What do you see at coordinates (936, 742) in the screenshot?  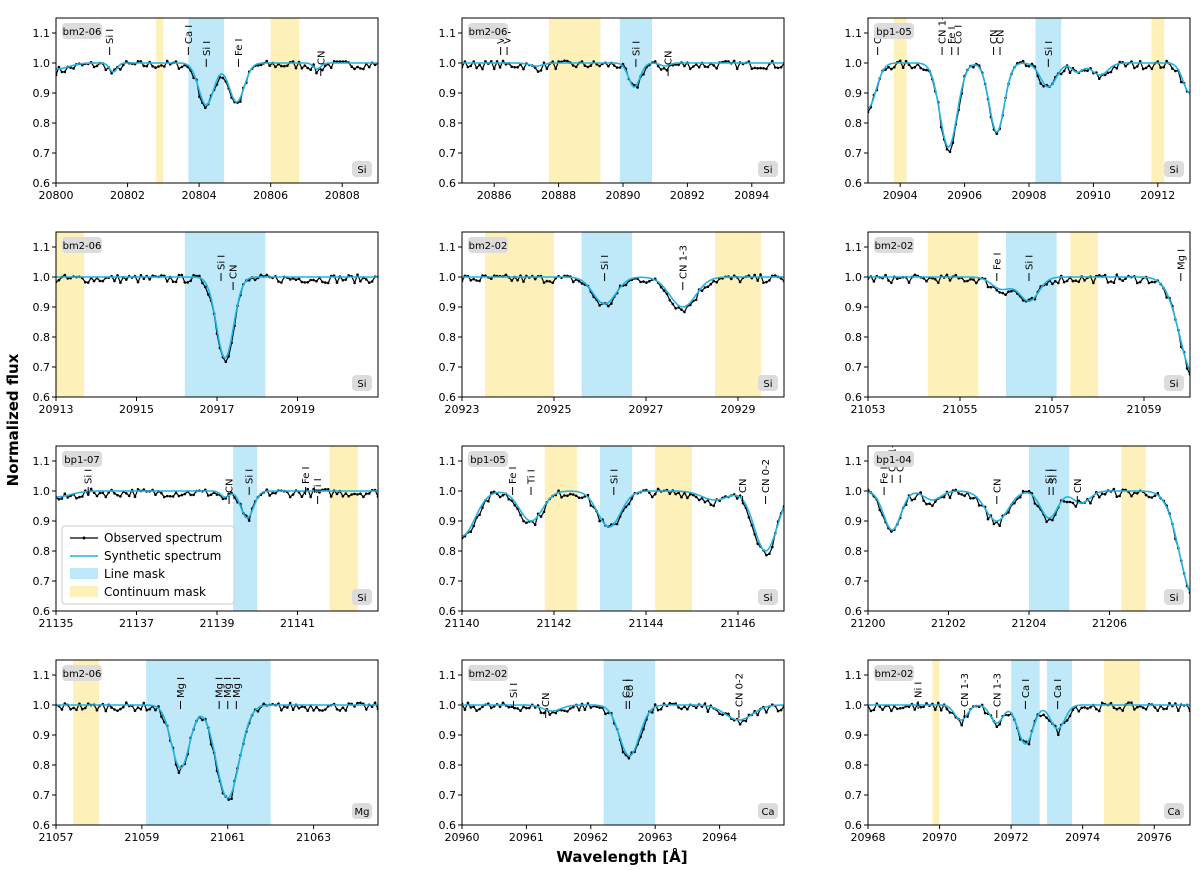 I see `continuum-mask` at bounding box center [936, 742].